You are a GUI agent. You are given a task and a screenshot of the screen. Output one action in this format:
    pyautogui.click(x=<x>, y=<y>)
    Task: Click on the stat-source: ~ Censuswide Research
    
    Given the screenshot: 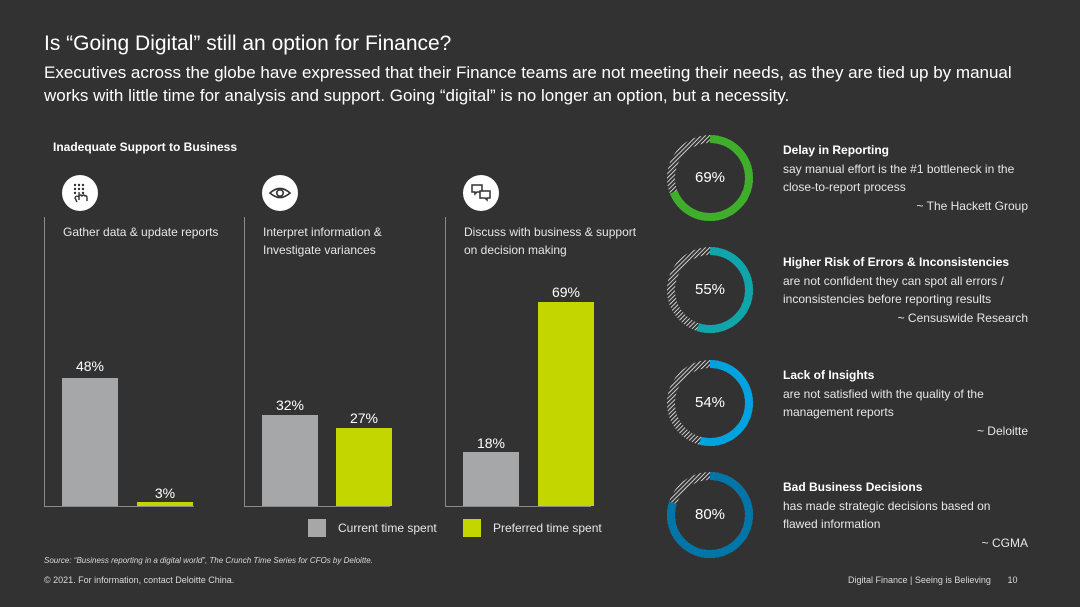 What is the action you would take?
    pyautogui.click(x=962, y=317)
    